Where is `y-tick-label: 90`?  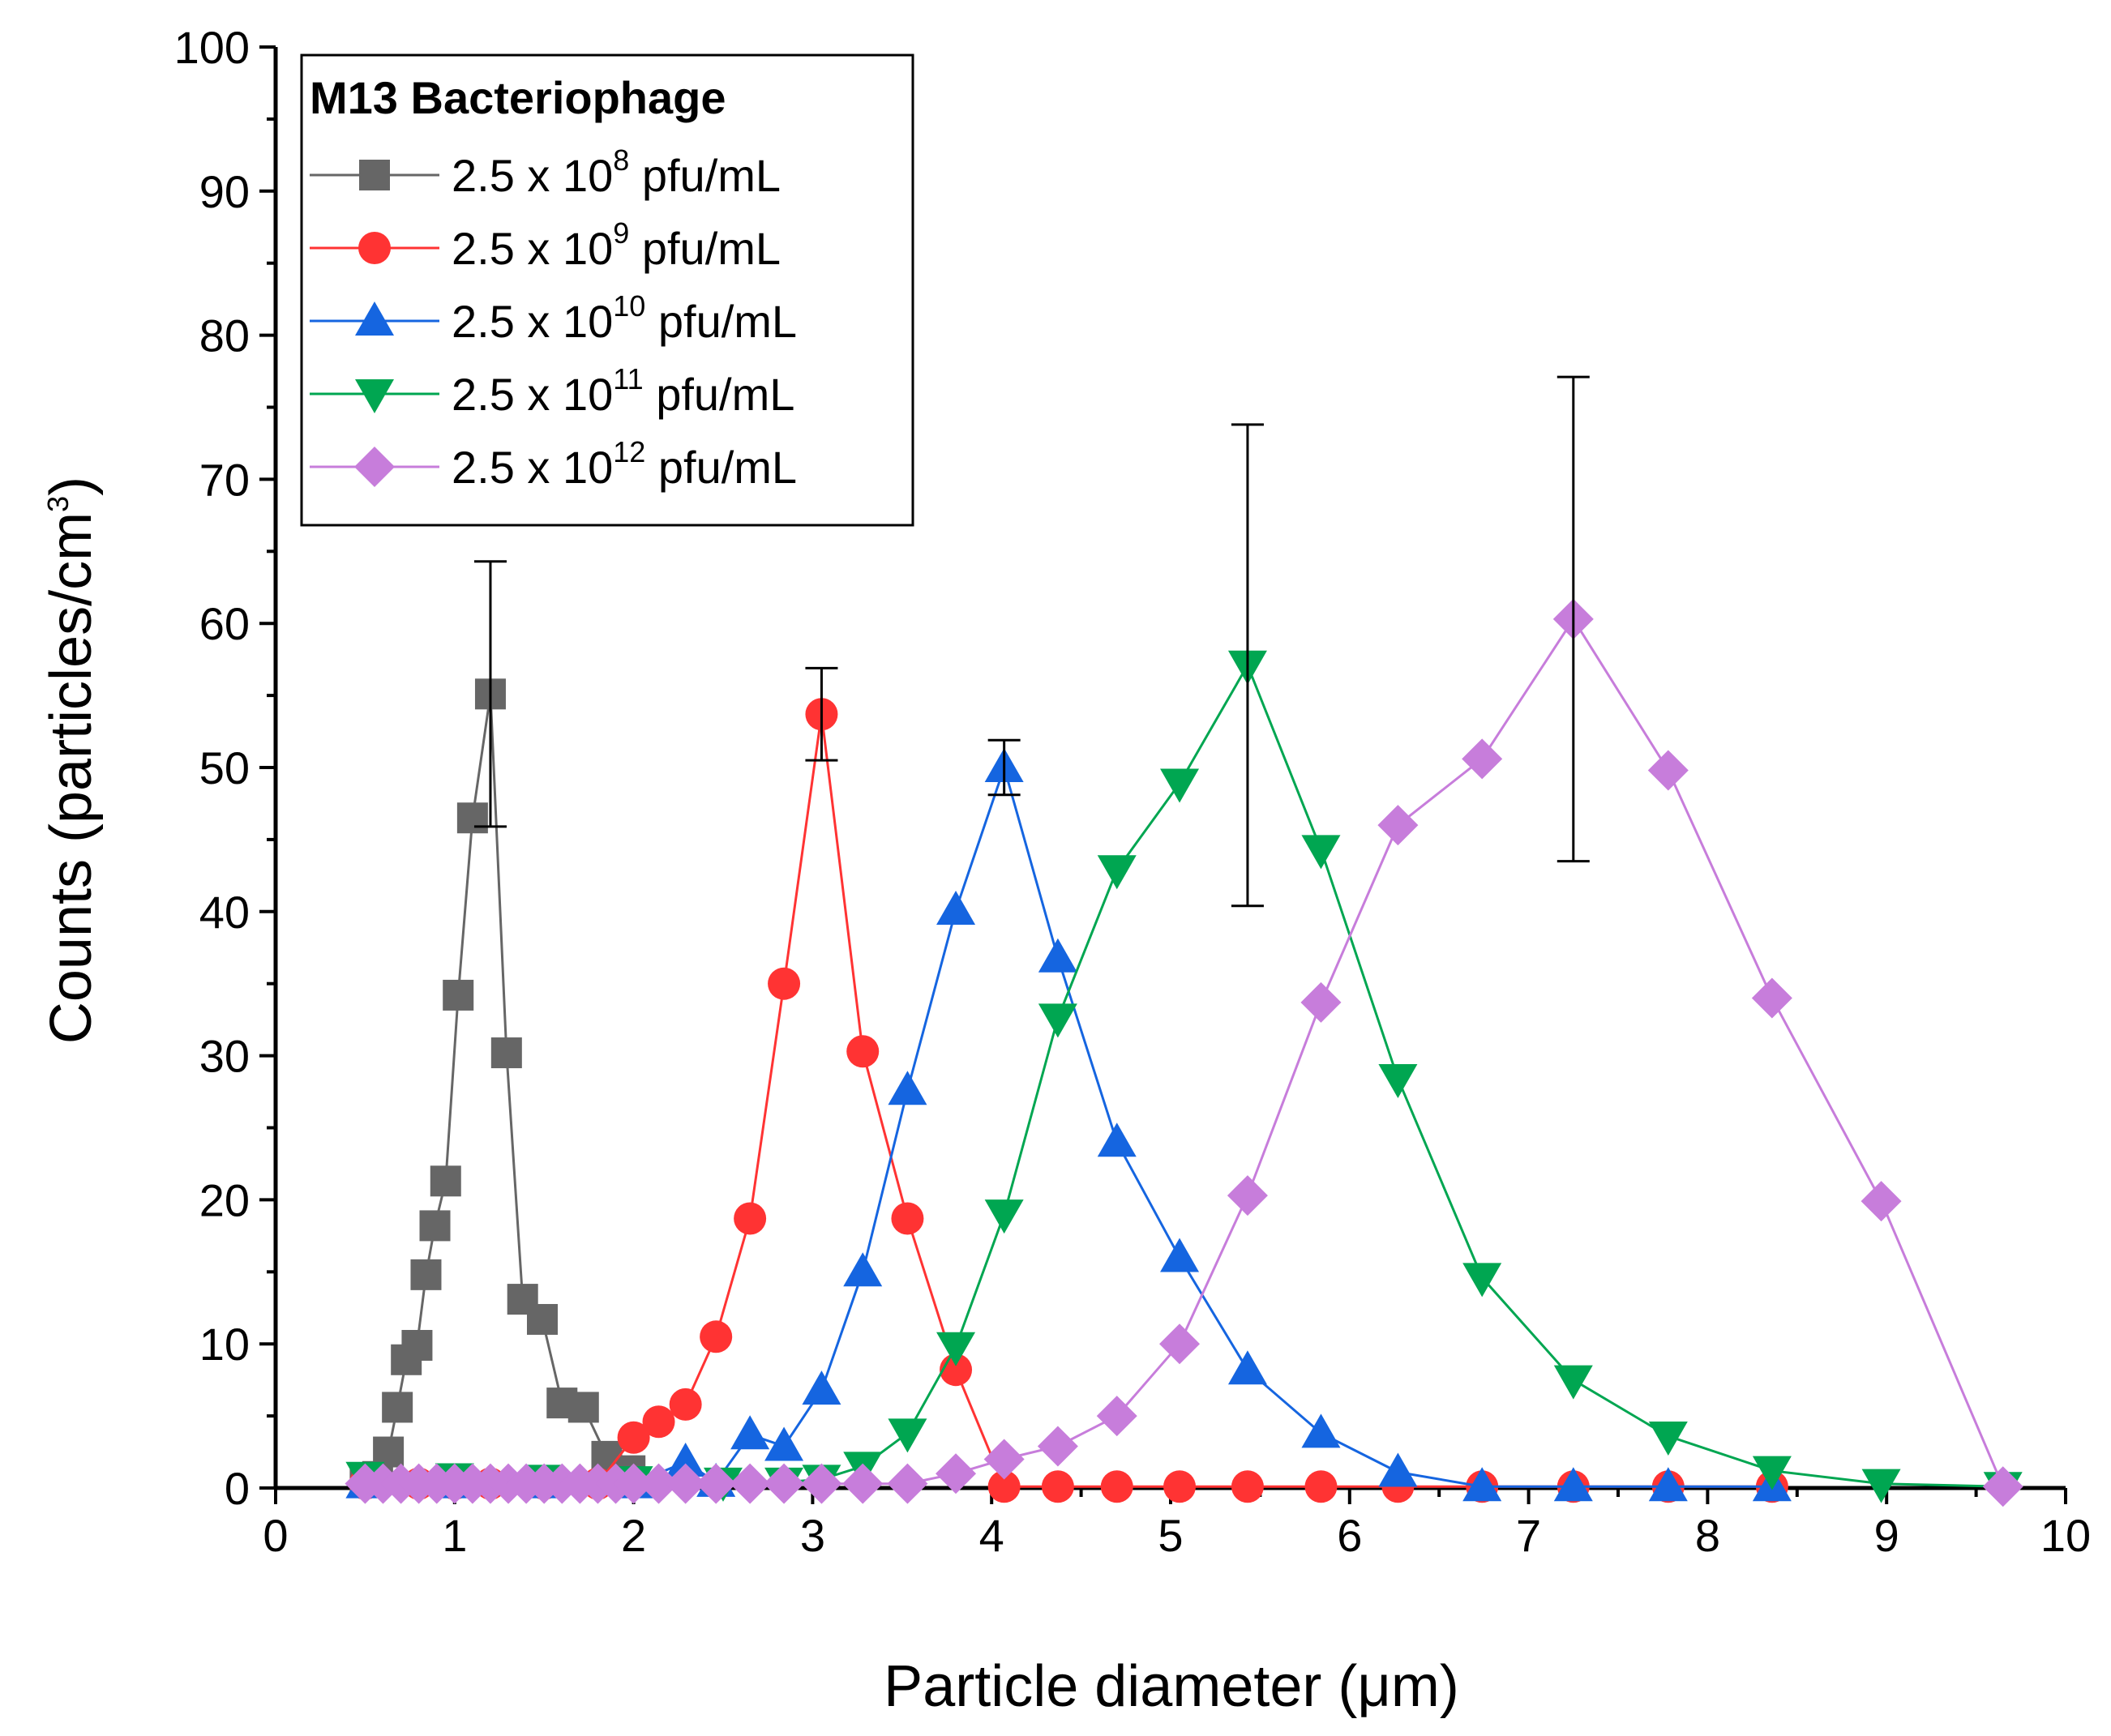 y-tick-label: 90 is located at coordinates (224, 191).